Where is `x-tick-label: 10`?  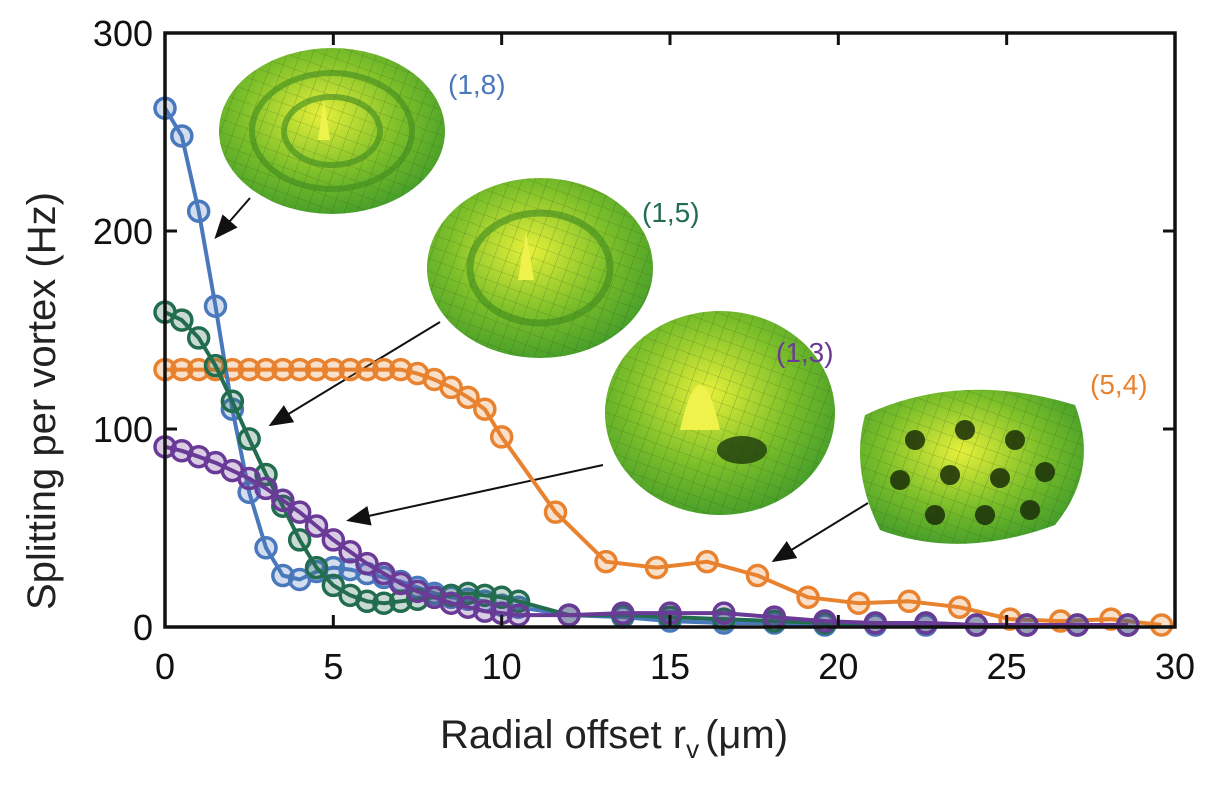 x-tick-label: 10 is located at coordinates (502, 666).